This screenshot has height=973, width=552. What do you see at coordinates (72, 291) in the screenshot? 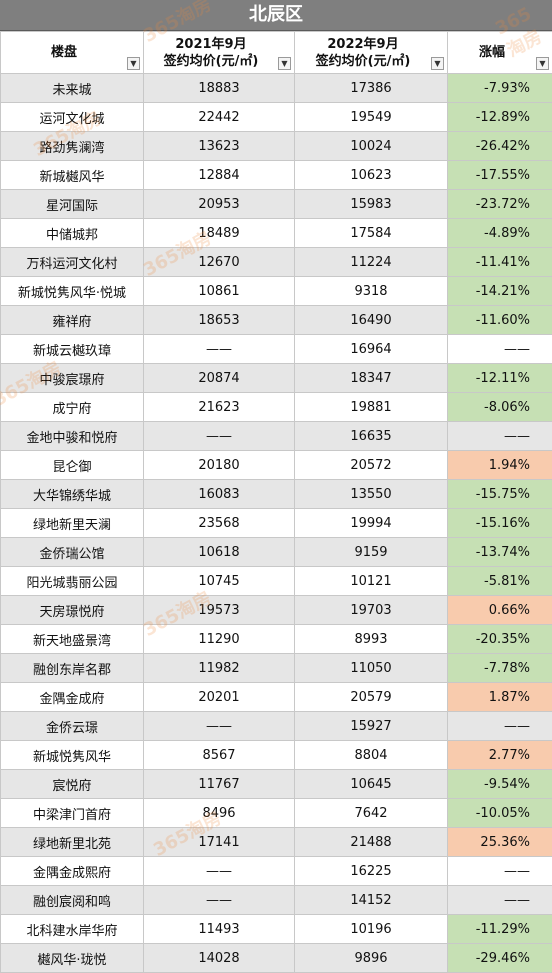
I see `project-name-cell: 新城悦隽风华·悦城` at bounding box center [72, 291].